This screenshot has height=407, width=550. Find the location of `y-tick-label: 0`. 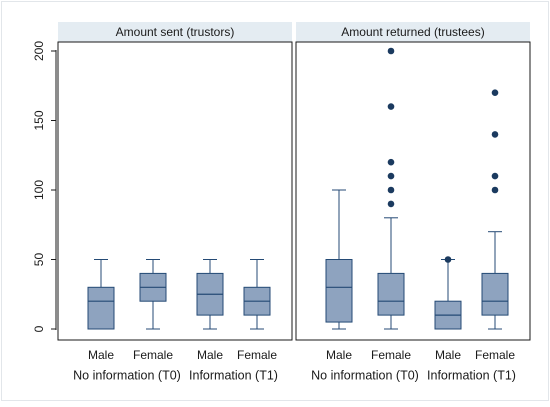

y-tick-label: 0 is located at coordinates (39, 328).